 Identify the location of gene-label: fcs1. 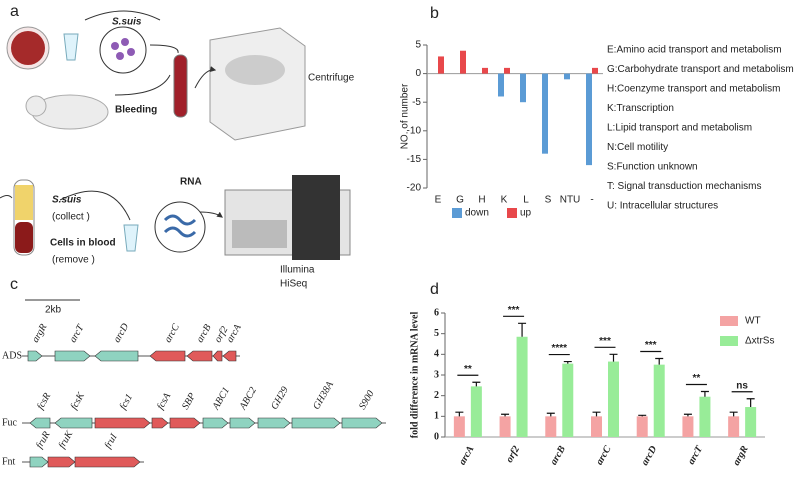
(127, 401).